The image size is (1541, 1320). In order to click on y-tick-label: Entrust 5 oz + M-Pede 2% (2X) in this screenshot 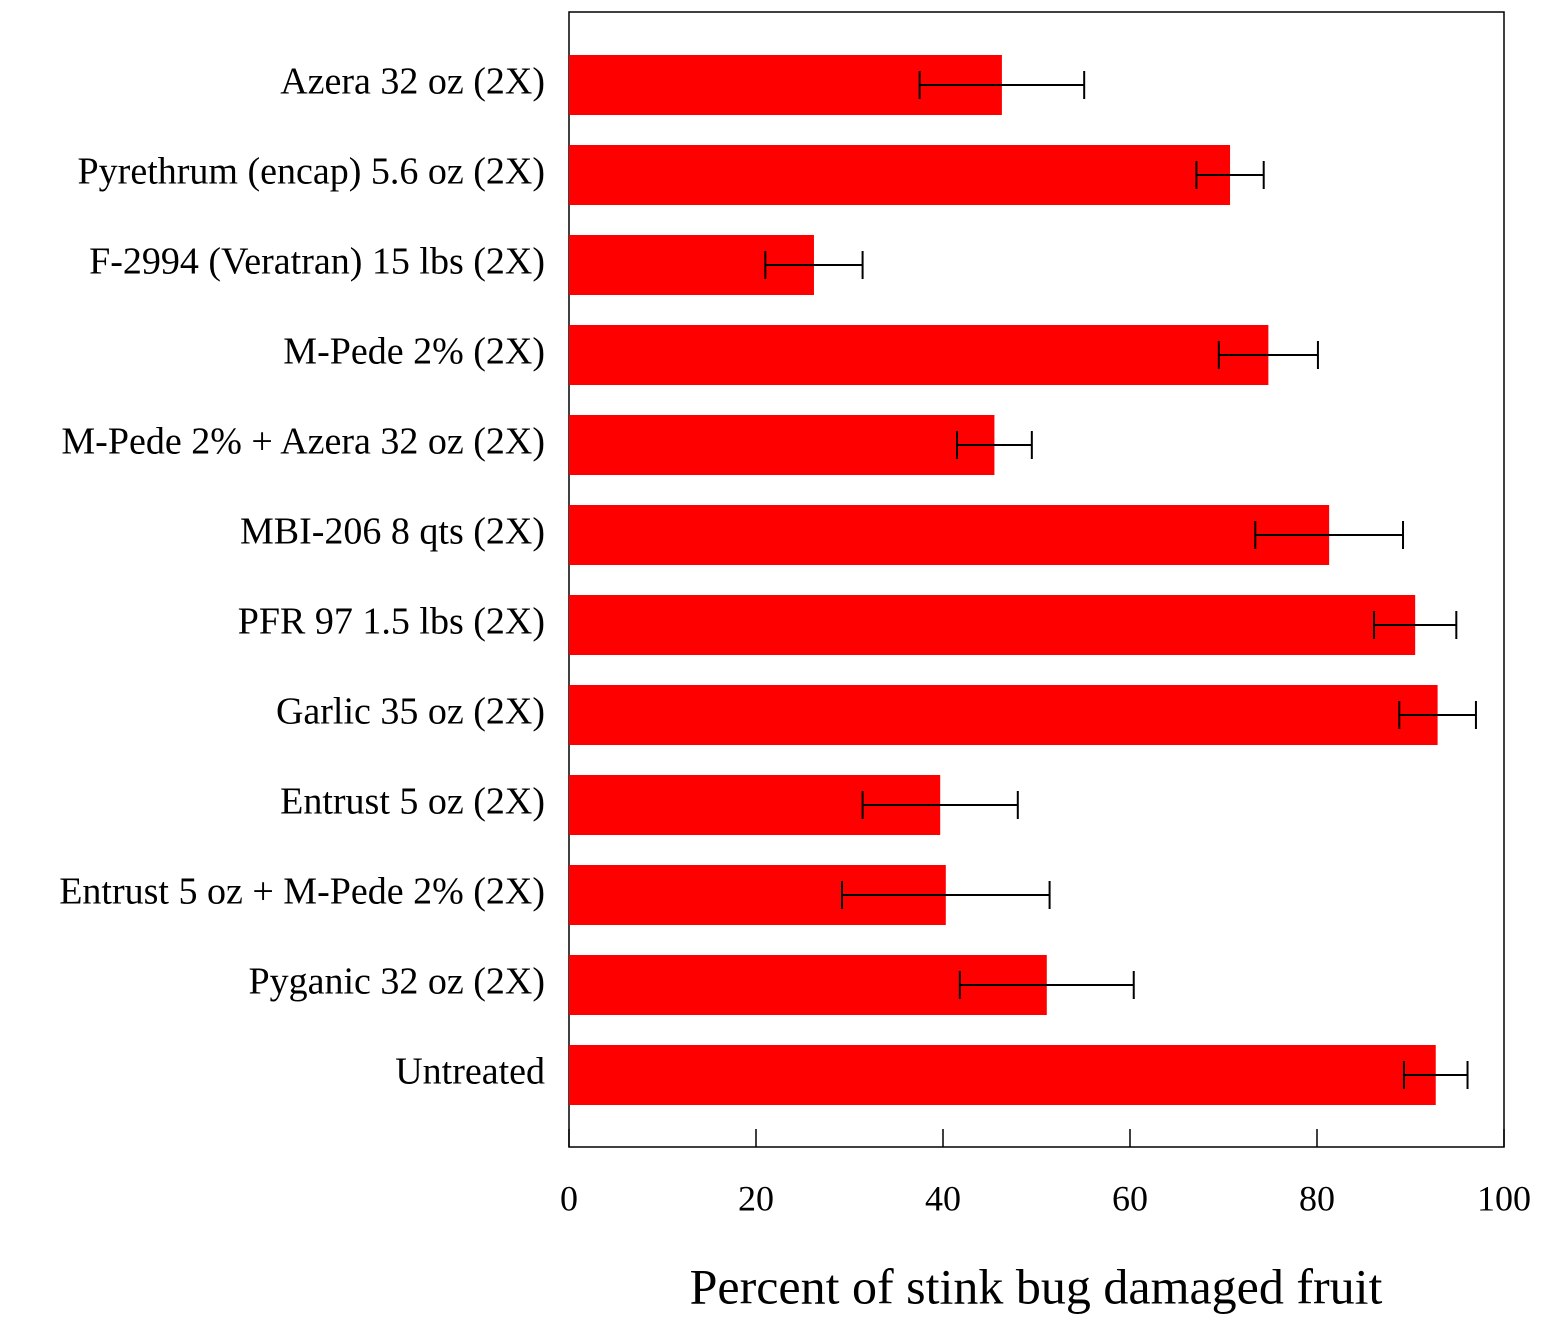, I will do `click(302, 892)`.